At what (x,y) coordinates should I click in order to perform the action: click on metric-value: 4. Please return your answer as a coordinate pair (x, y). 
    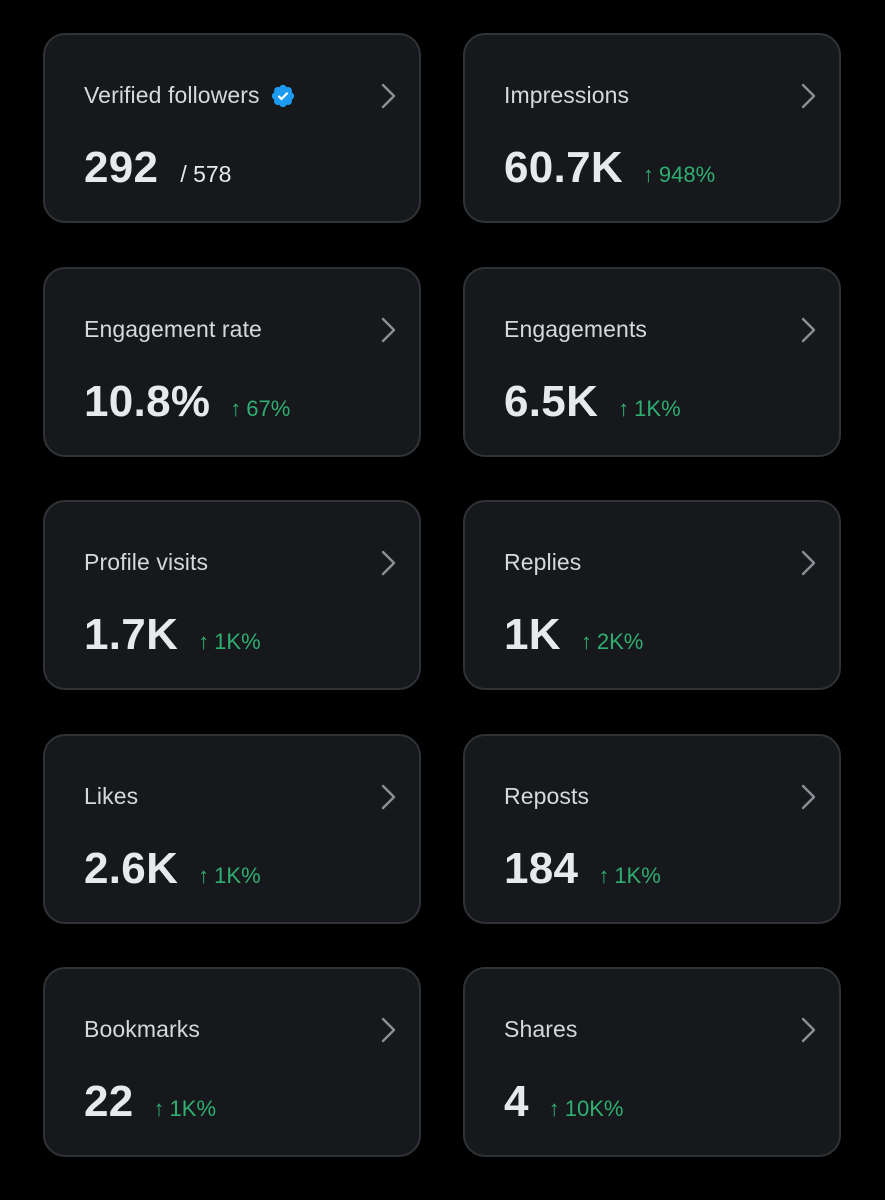
    Looking at the image, I should click on (516, 1101).